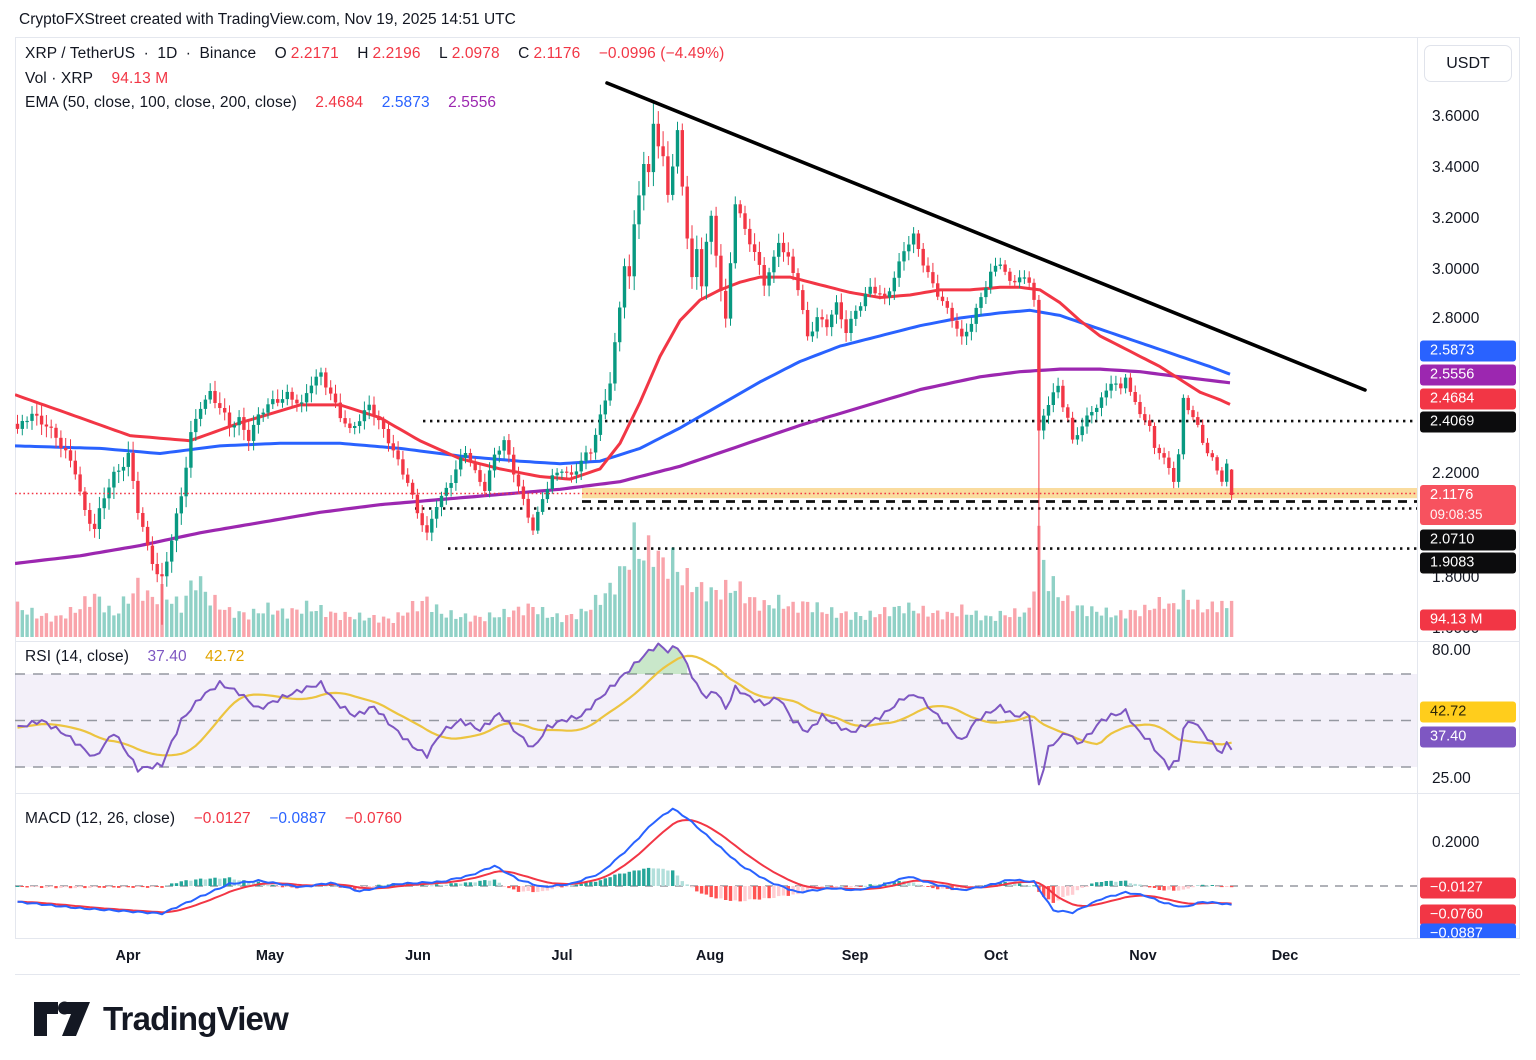 This screenshot has height=1060, width=1536. What do you see at coordinates (475, 53) in the screenshot?
I see `low-value: 2.0978` at bounding box center [475, 53].